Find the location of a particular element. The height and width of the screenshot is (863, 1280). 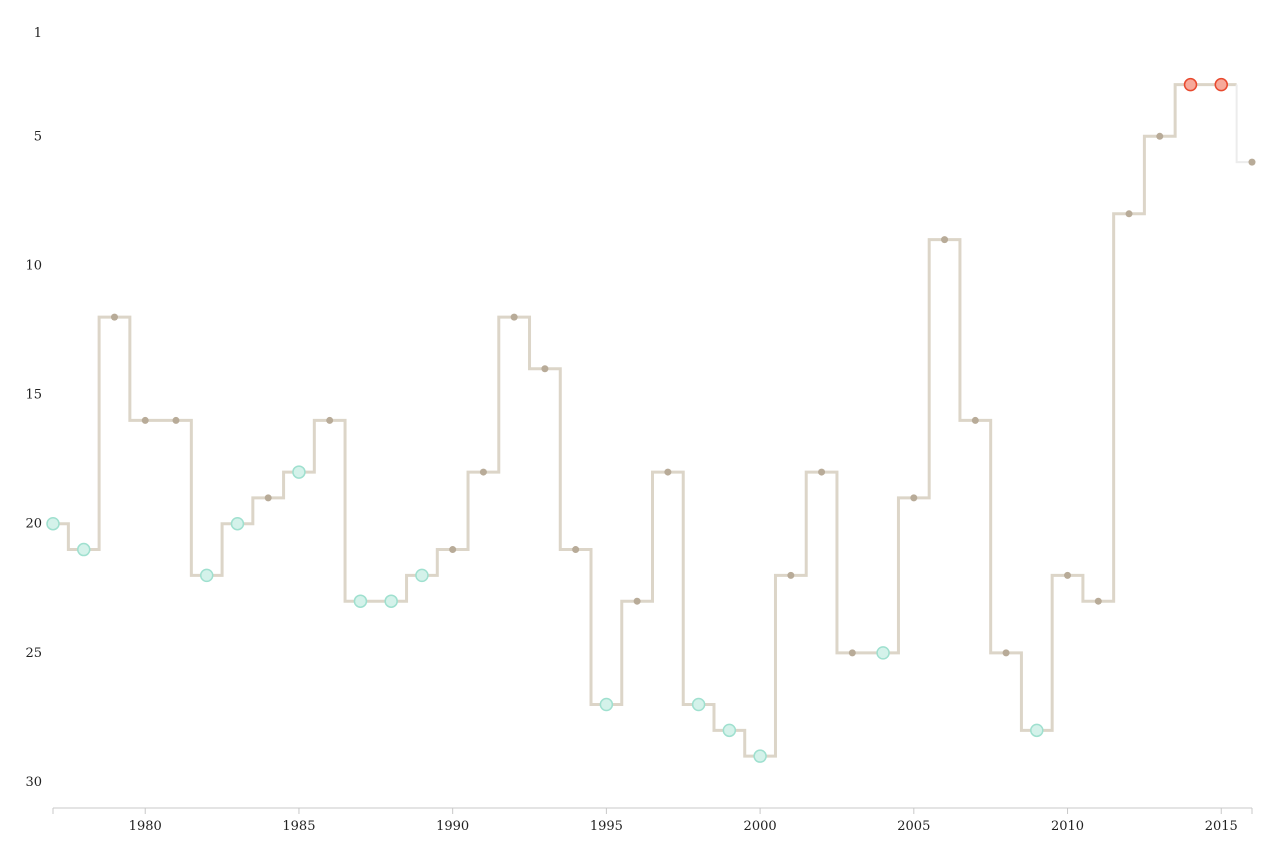

y-tick-label: 10 is located at coordinates (33, 265).